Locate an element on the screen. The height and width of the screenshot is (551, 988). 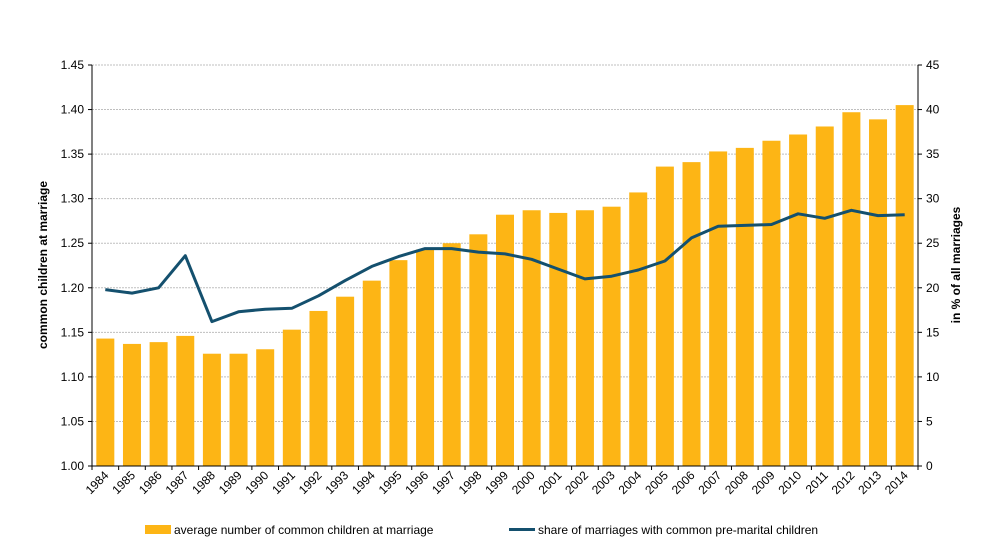
left-tick-label: 1.40 is located at coordinates (73, 110).